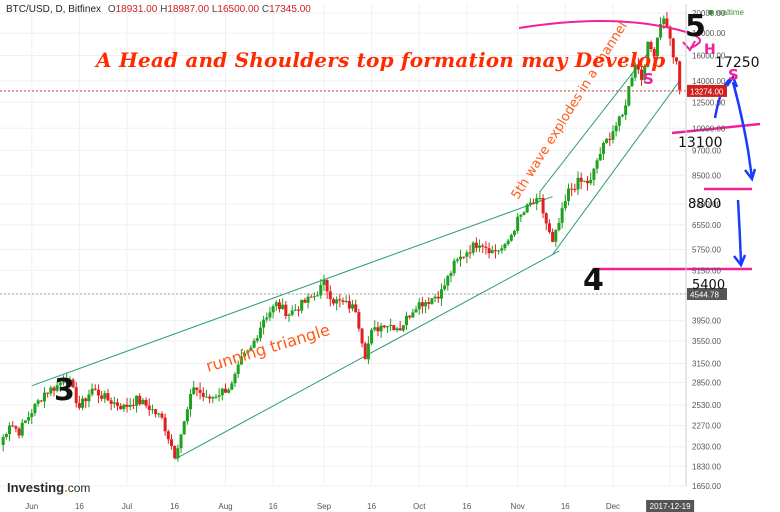 The height and width of the screenshot is (512, 780). What do you see at coordinates (706, 486) in the screenshot?
I see `y-tick-label: 1650.00` at bounding box center [706, 486].